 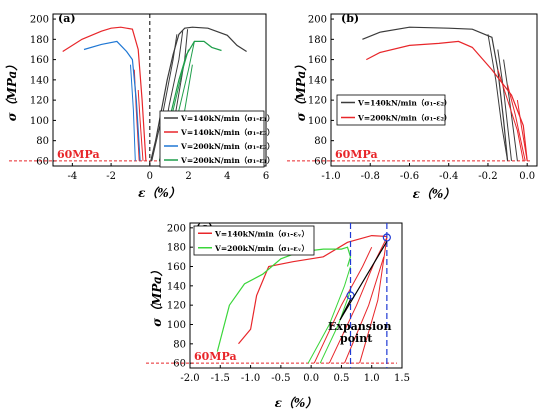 I want to click on panel-label: (b), so click(x=350, y=18).